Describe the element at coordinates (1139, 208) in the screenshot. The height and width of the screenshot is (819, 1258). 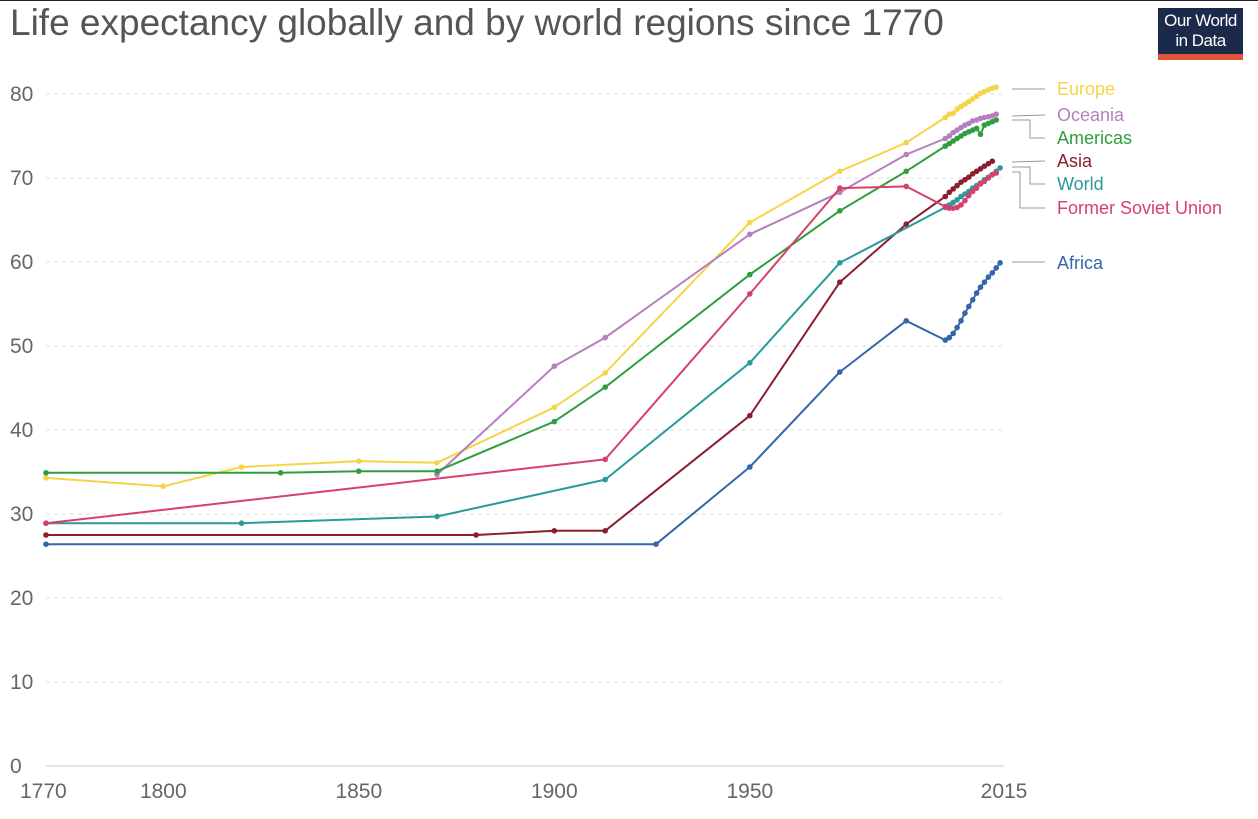
I see `legend-label: Former Soviet Union` at that location.